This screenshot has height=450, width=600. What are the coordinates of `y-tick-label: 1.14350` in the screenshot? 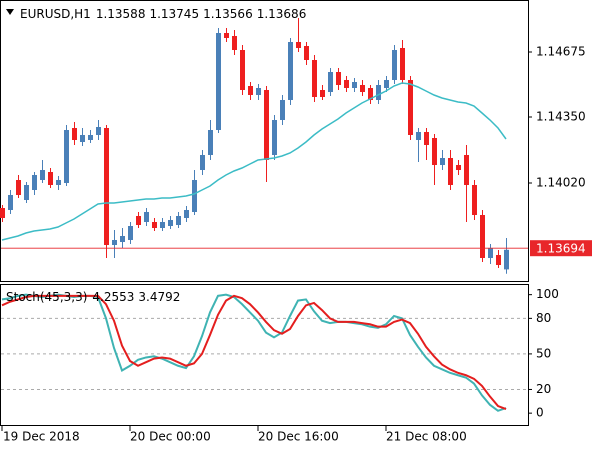 It's located at (561, 117).